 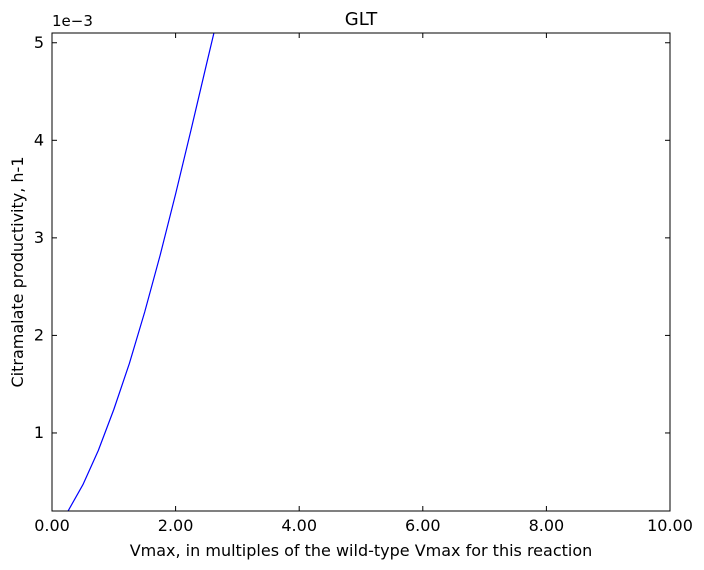 What do you see at coordinates (176, 525) in the screenshot?
I see `x-tick-label: 2.00` at bounding box center [176, 525].